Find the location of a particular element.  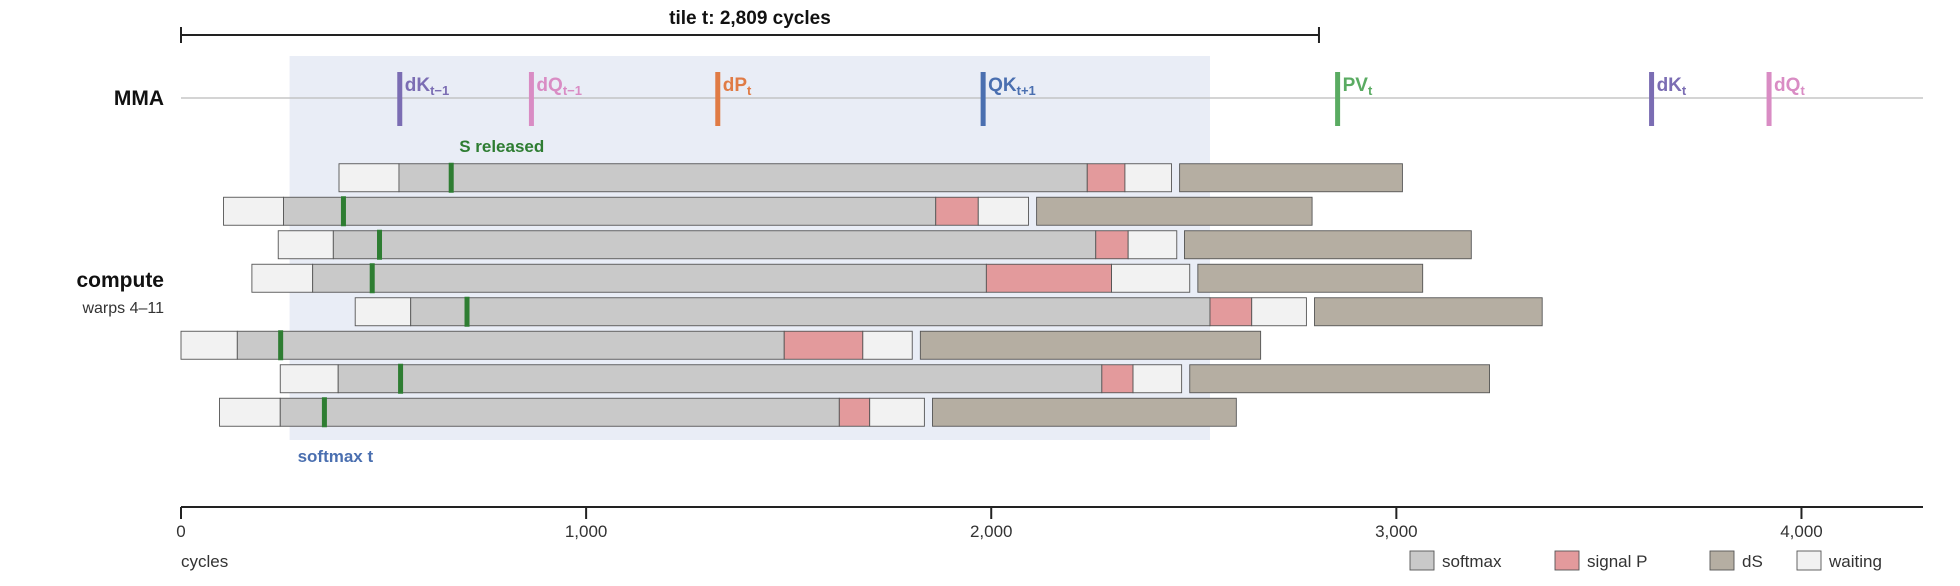

mma-event-label-base: dP is located at coordinates (735, 85).